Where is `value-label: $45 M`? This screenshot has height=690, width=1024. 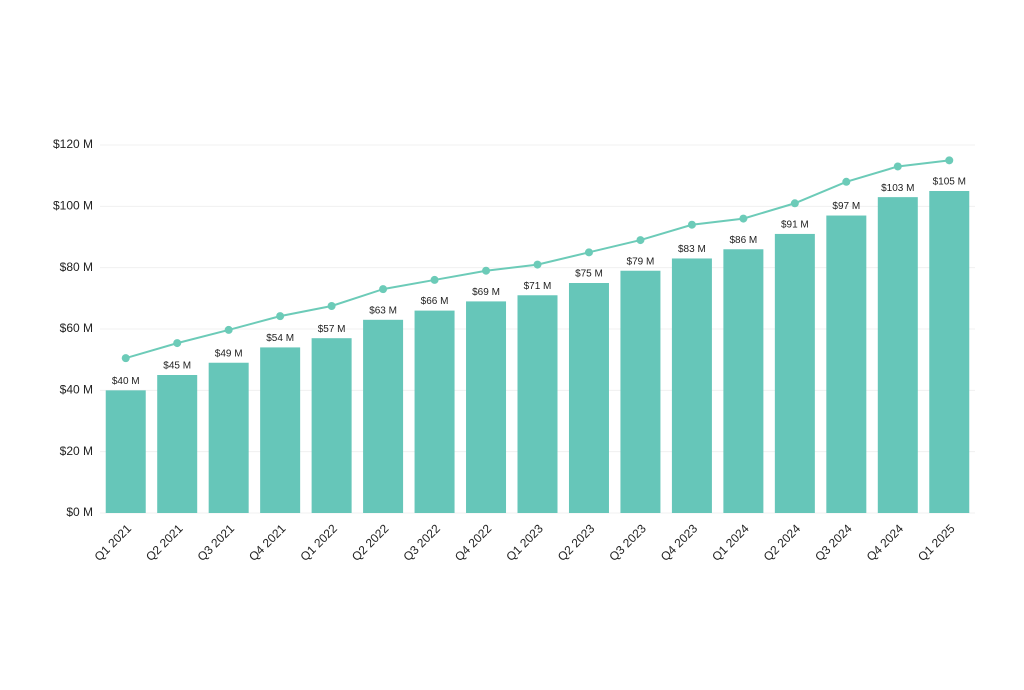
value-label: $45 M is located at coordinates (177, 366).